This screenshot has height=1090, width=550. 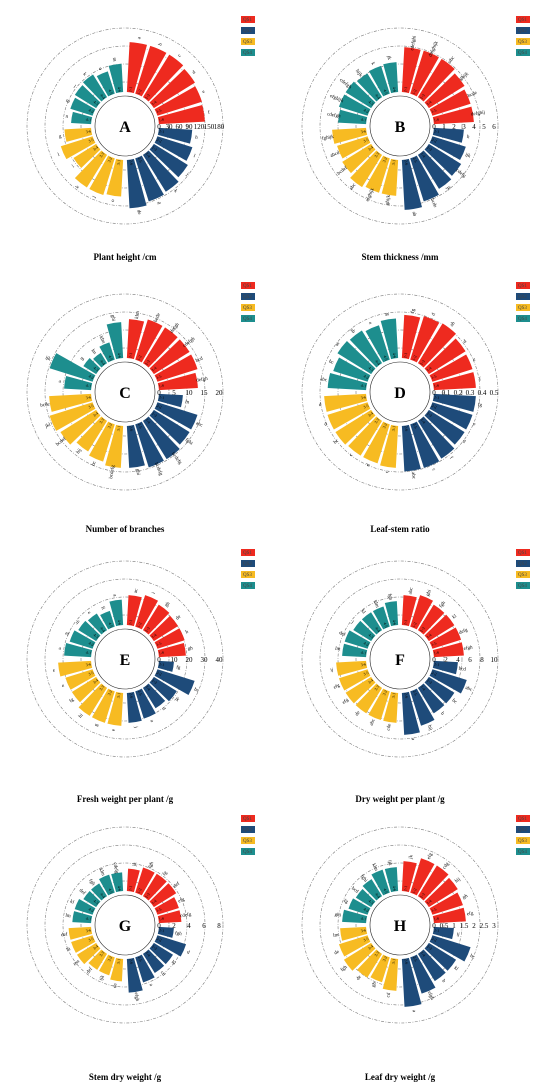 I want to click on tick-label: 8, so click(x=219, y=926).